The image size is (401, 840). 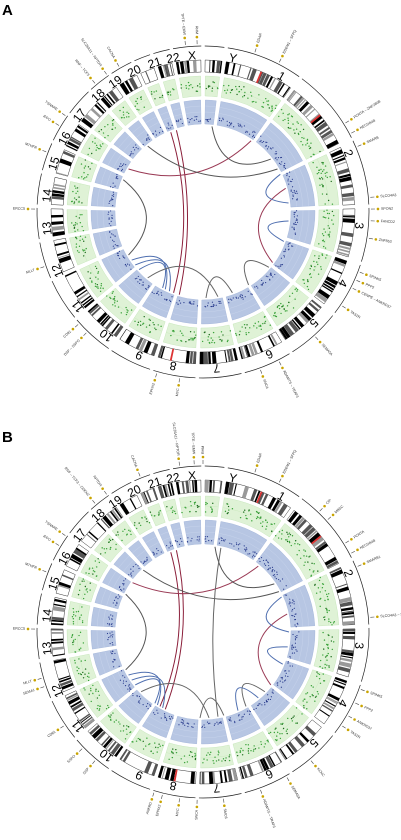 I want to click on structural-variant-link, so click(x=195, y=580).